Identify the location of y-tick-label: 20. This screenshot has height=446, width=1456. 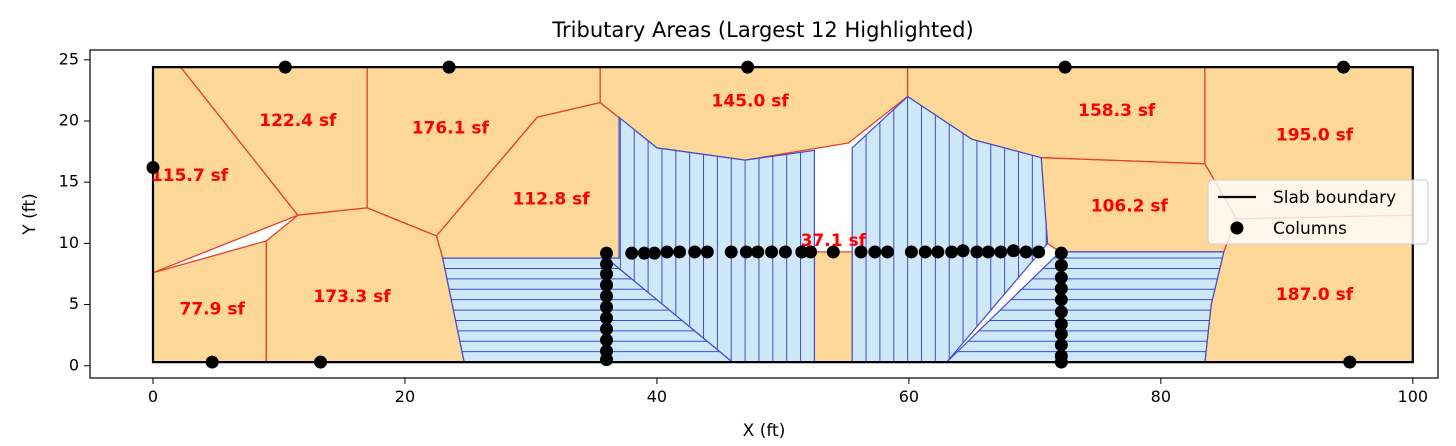
(69, 119).